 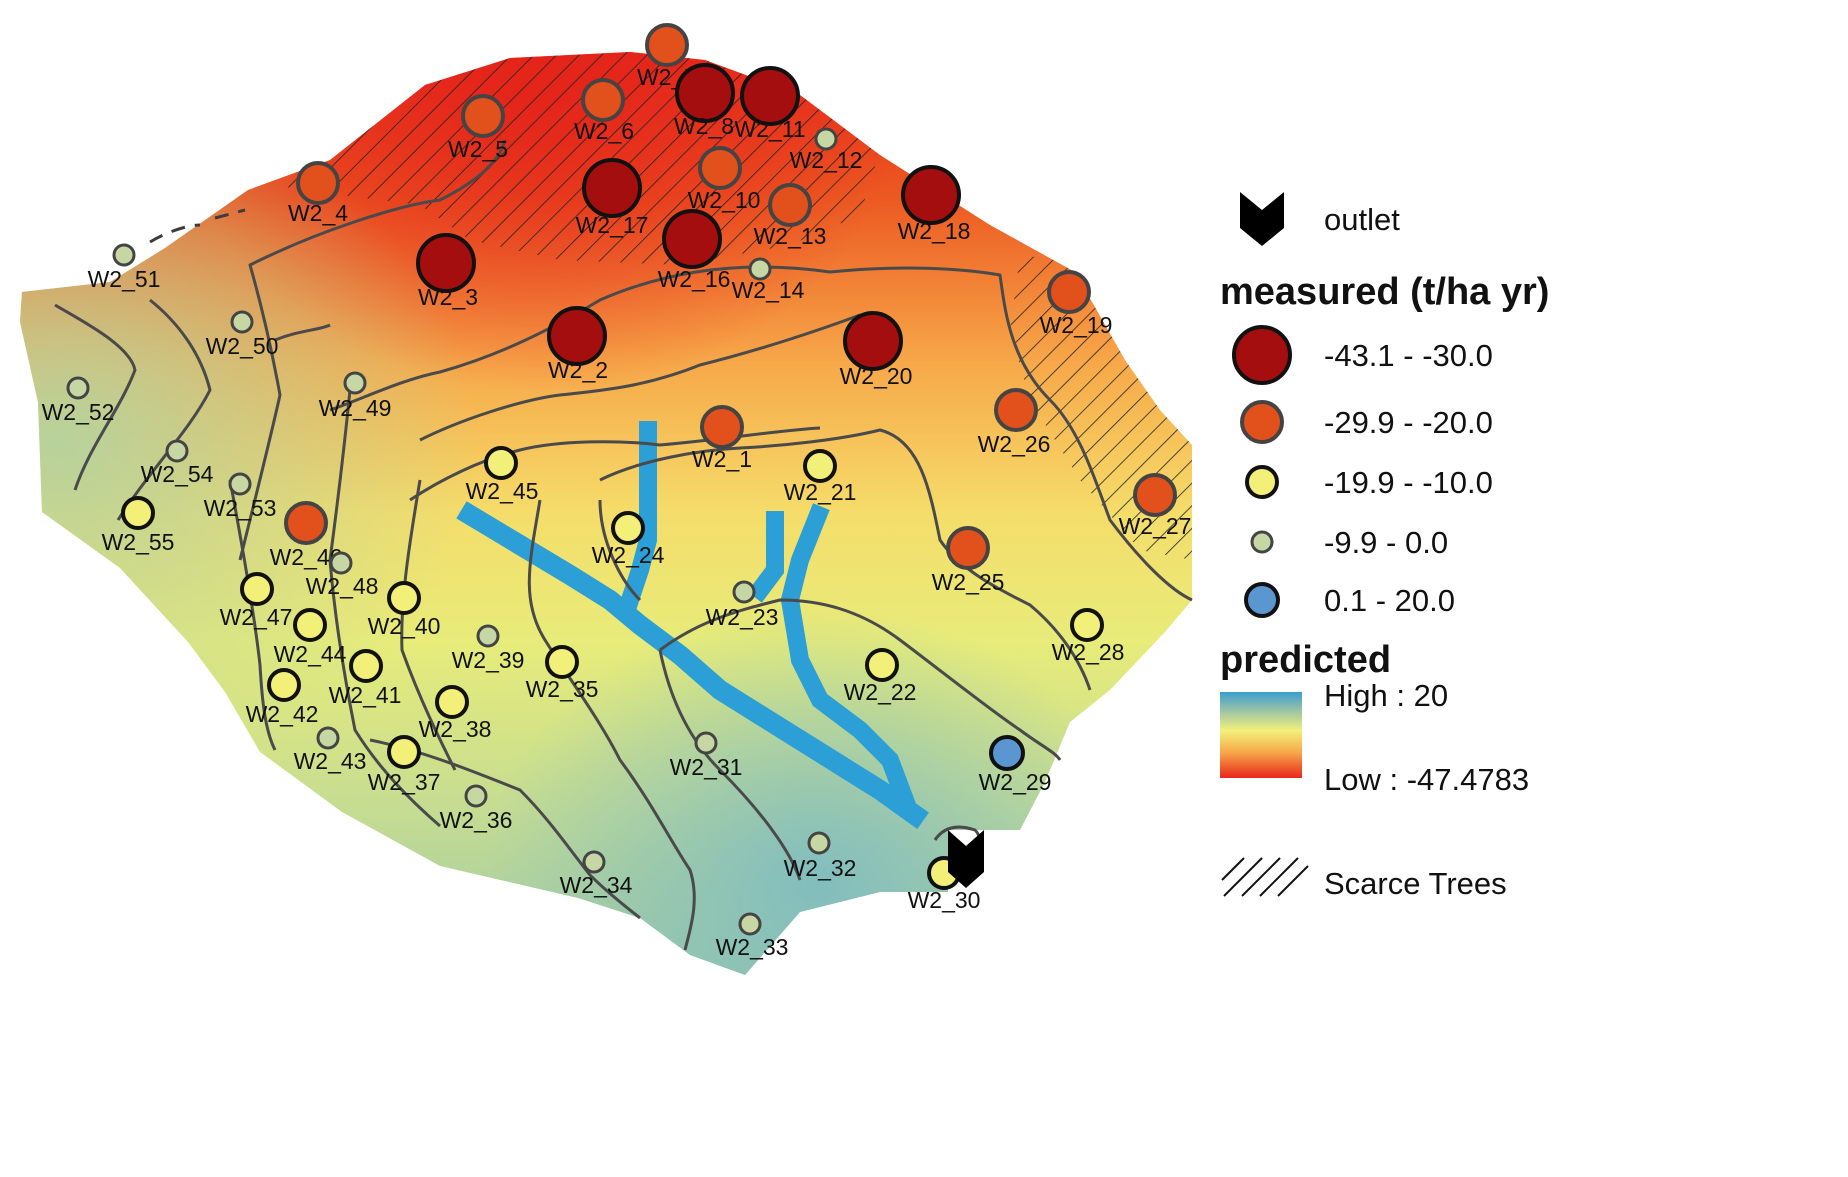 I want to click on class-3-symbol, so click(x=1262, y=482).